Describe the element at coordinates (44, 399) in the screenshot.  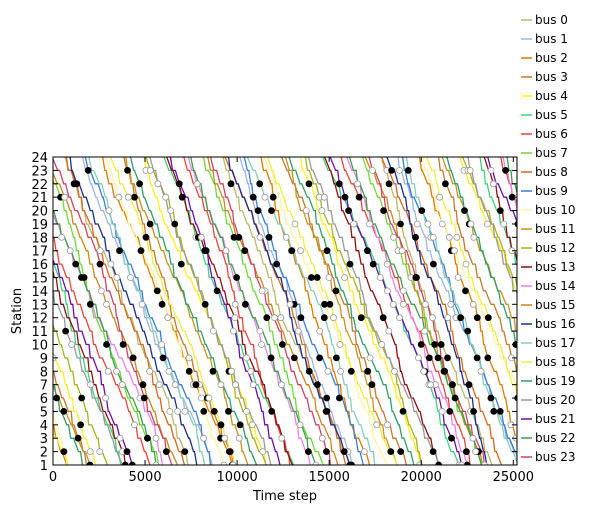
I see `y-tick-label: 6` at that location.